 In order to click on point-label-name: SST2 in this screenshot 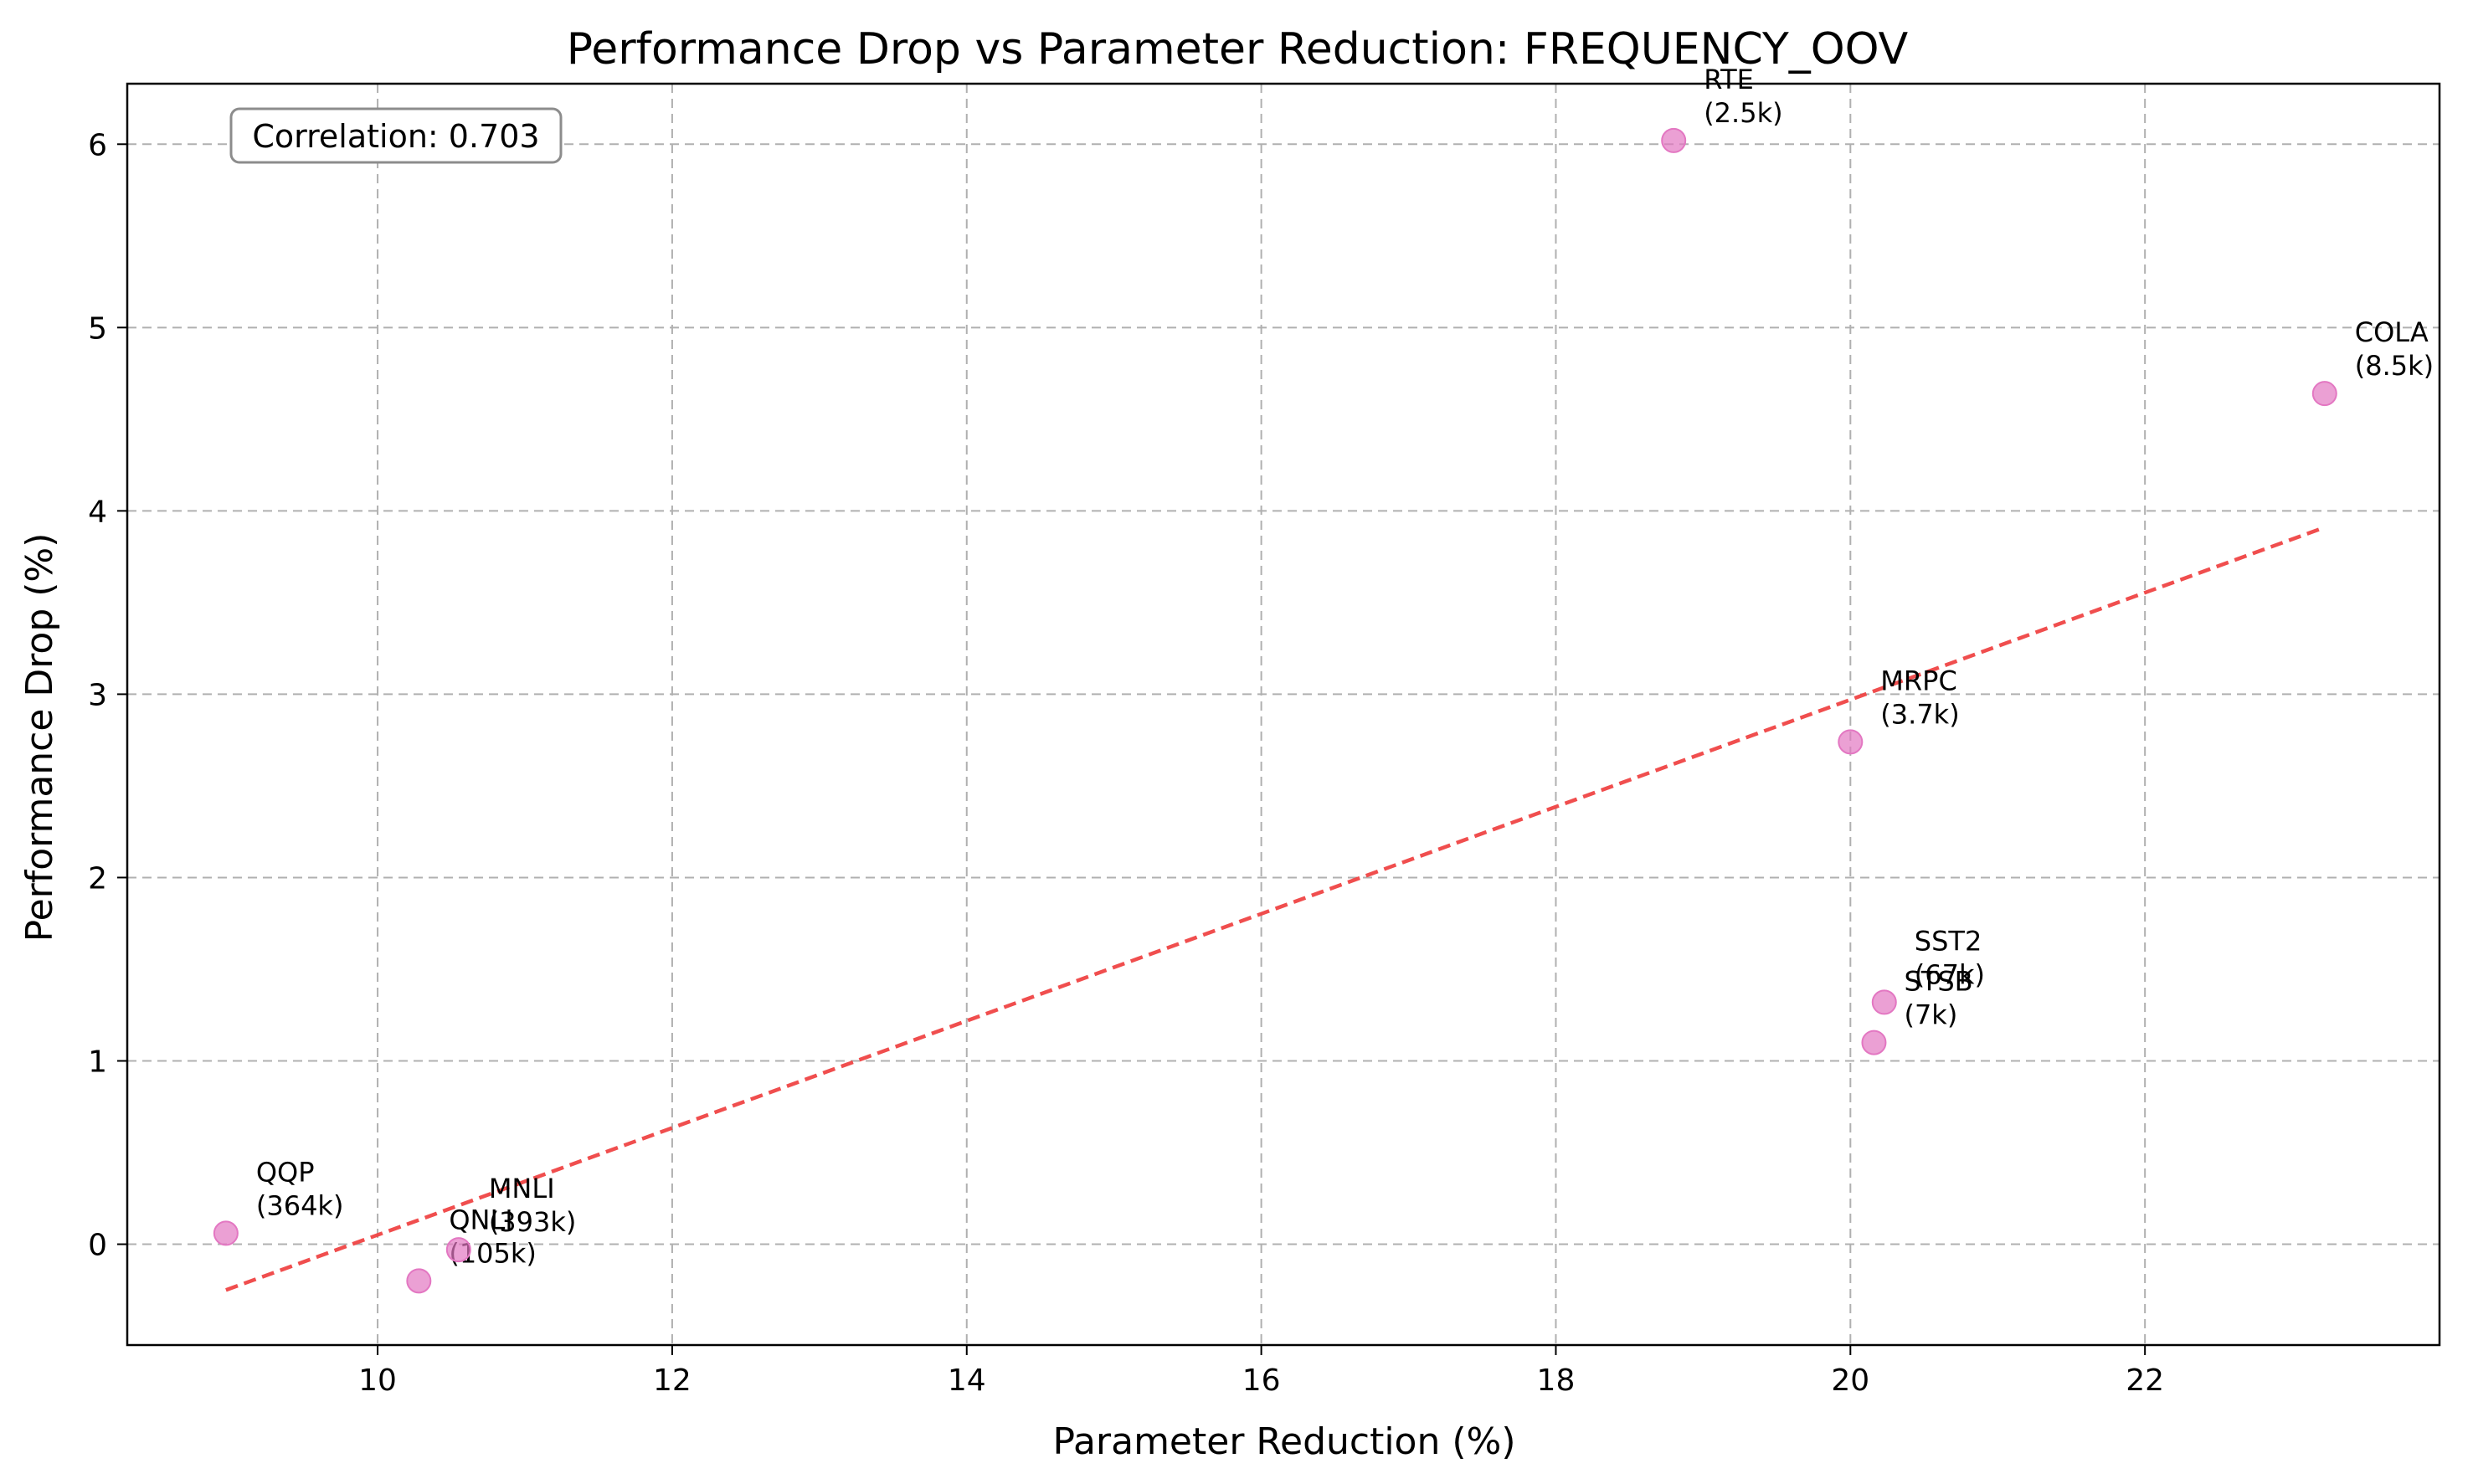, I will do `click(1949, 941)`.